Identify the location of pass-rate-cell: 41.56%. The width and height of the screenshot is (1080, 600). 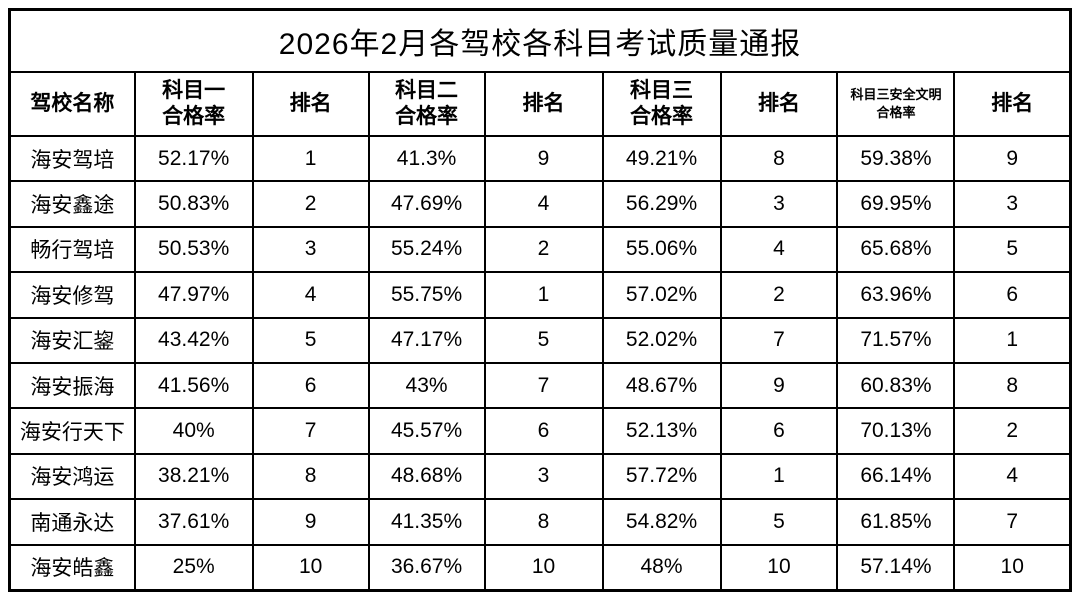
(193, 385).